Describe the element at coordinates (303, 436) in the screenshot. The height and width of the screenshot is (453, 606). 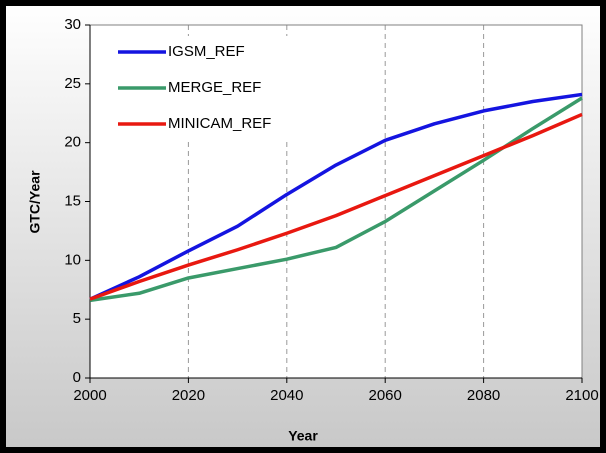
I see `x-axis-label: Year` at that location.